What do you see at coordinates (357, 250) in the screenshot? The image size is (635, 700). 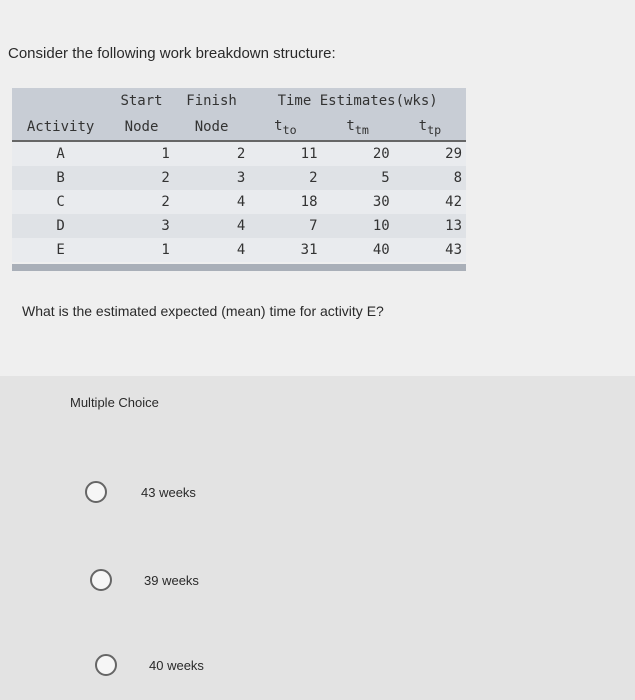 I see `table-cell: 40` at bounding box center [357, 250].